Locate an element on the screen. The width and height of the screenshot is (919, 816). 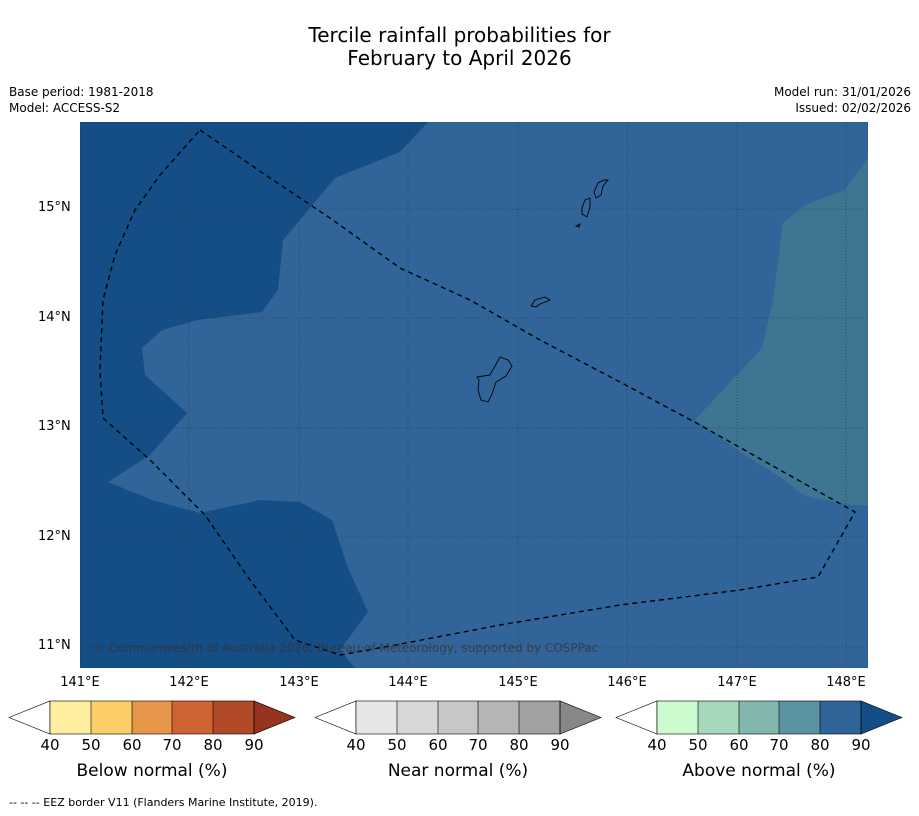
tick-below-80: 80 is located at coordinates (213, 745).